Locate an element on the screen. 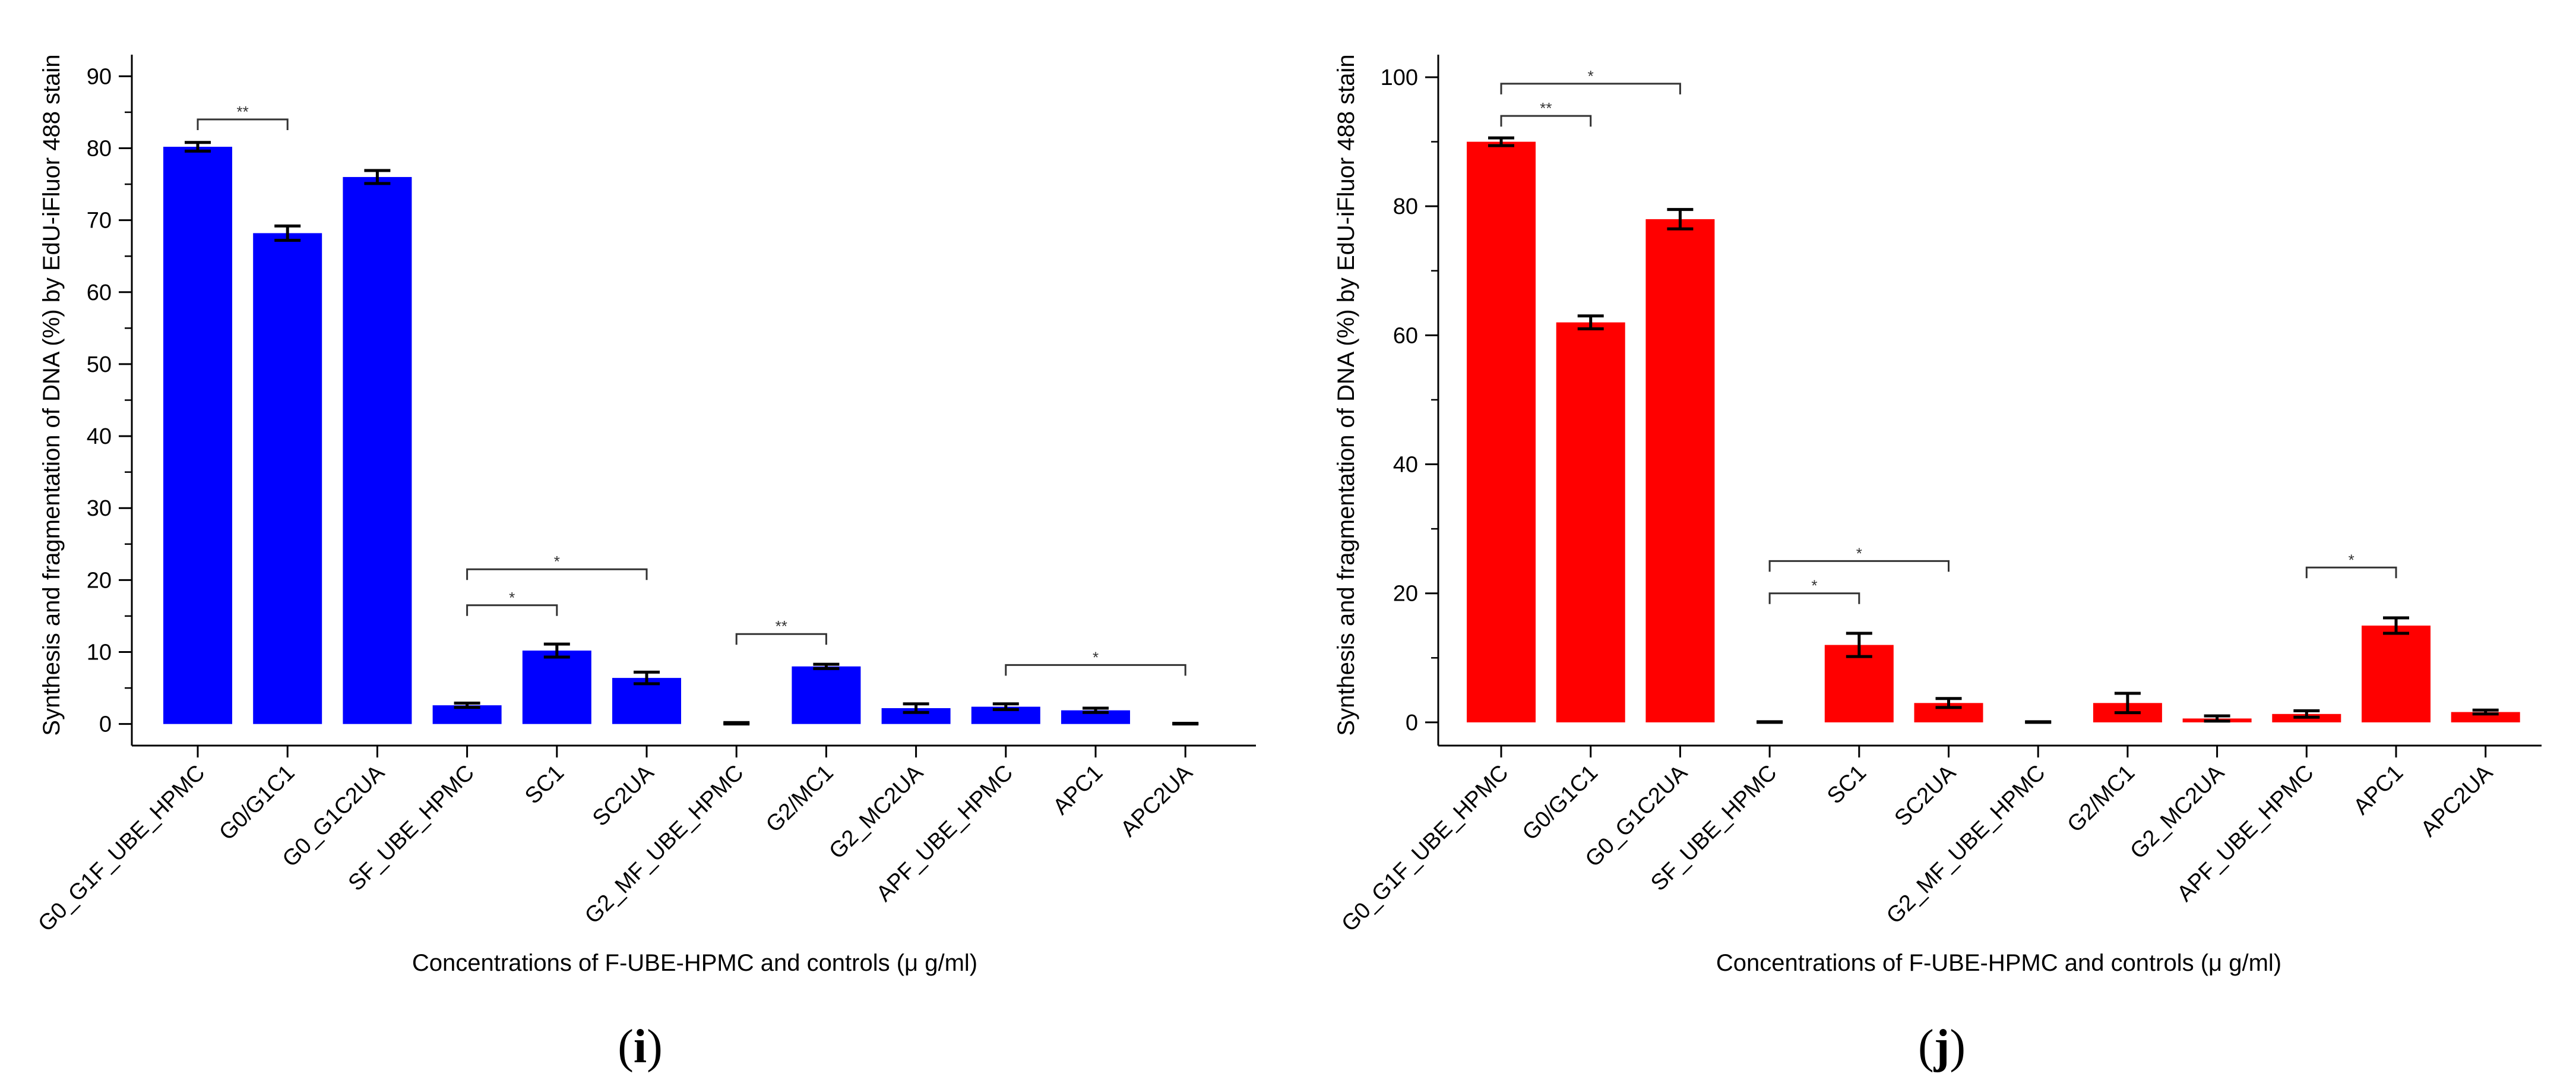 This screenshot has height=1086, width=2576. panel-label: (j) is located at coordinates (1942, 1047).